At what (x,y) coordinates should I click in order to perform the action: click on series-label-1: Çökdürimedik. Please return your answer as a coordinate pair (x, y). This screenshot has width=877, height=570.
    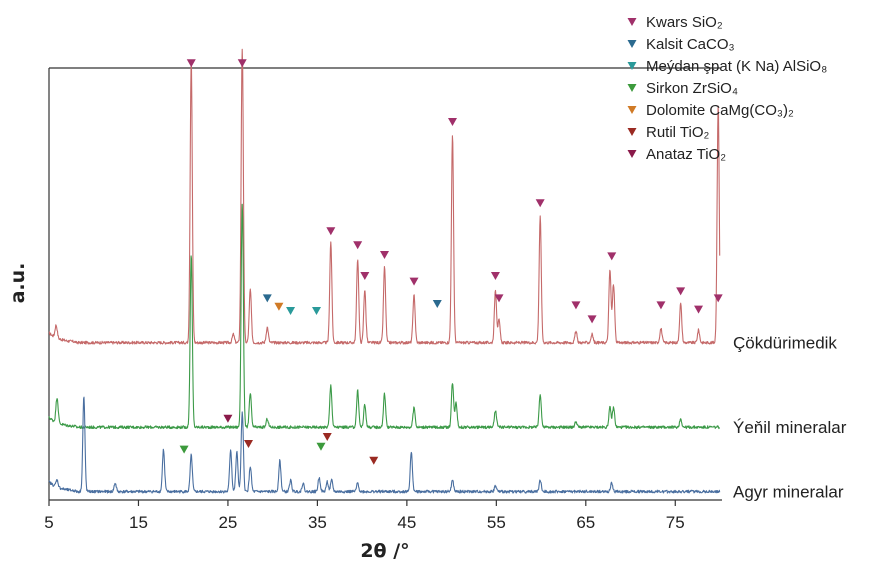
    Looking at the image, I should click on (785, 343).